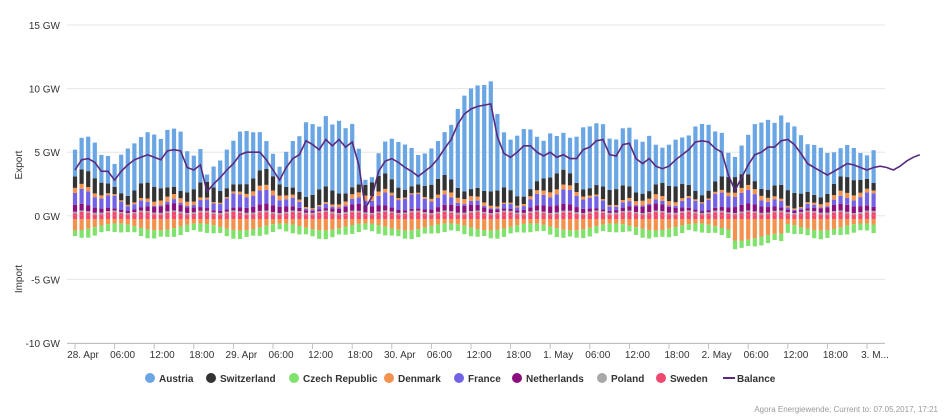 This screenshot has width=944, height=418. Describe the element at coordinates (477, 379) in the screenshot. I see `legend-item-france: France` at that location.